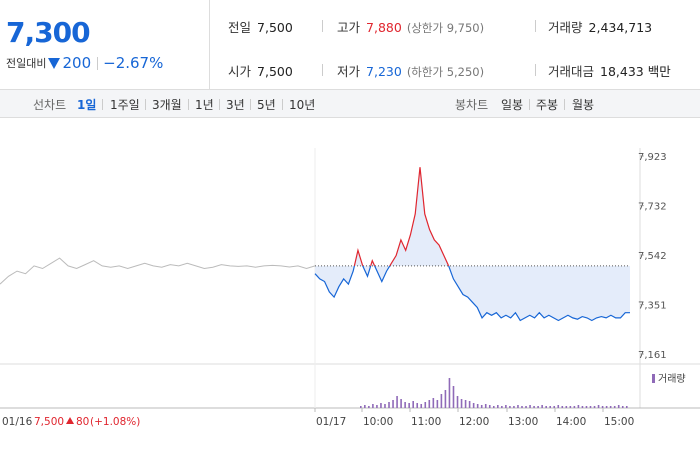 Image resolution: width=700 pixels, height=450 pixels. What do you see at coordinates (384, 27) in the screenshot?
I see `stat-value: 7,880` at bounding box center [384, 27].